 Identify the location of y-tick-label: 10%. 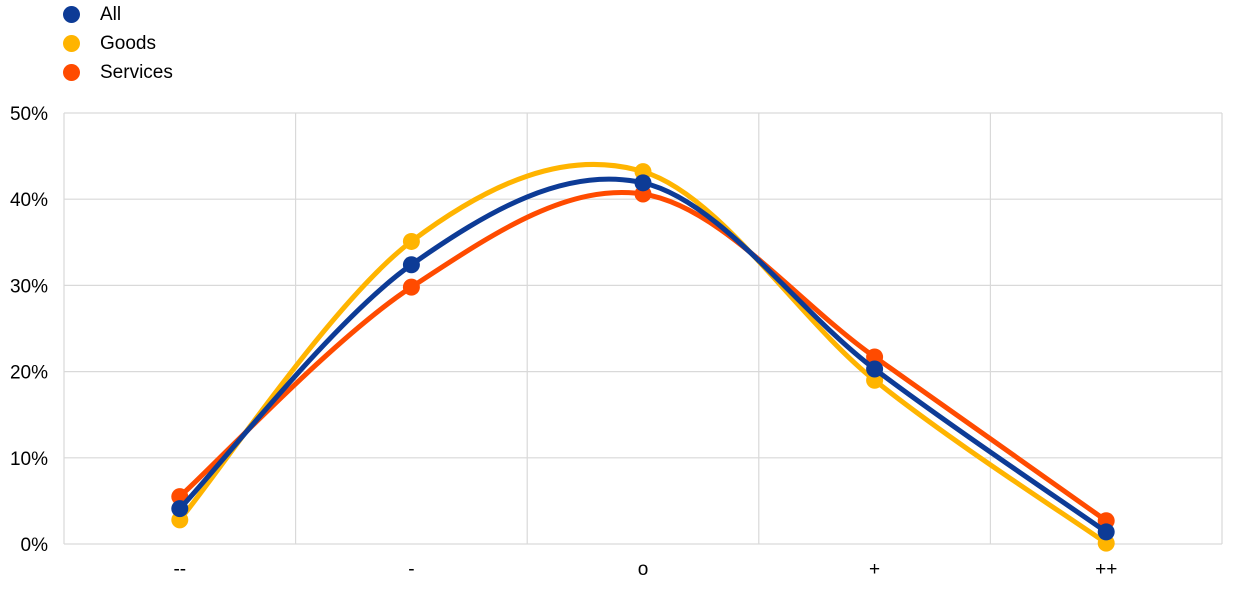
(29, 459).